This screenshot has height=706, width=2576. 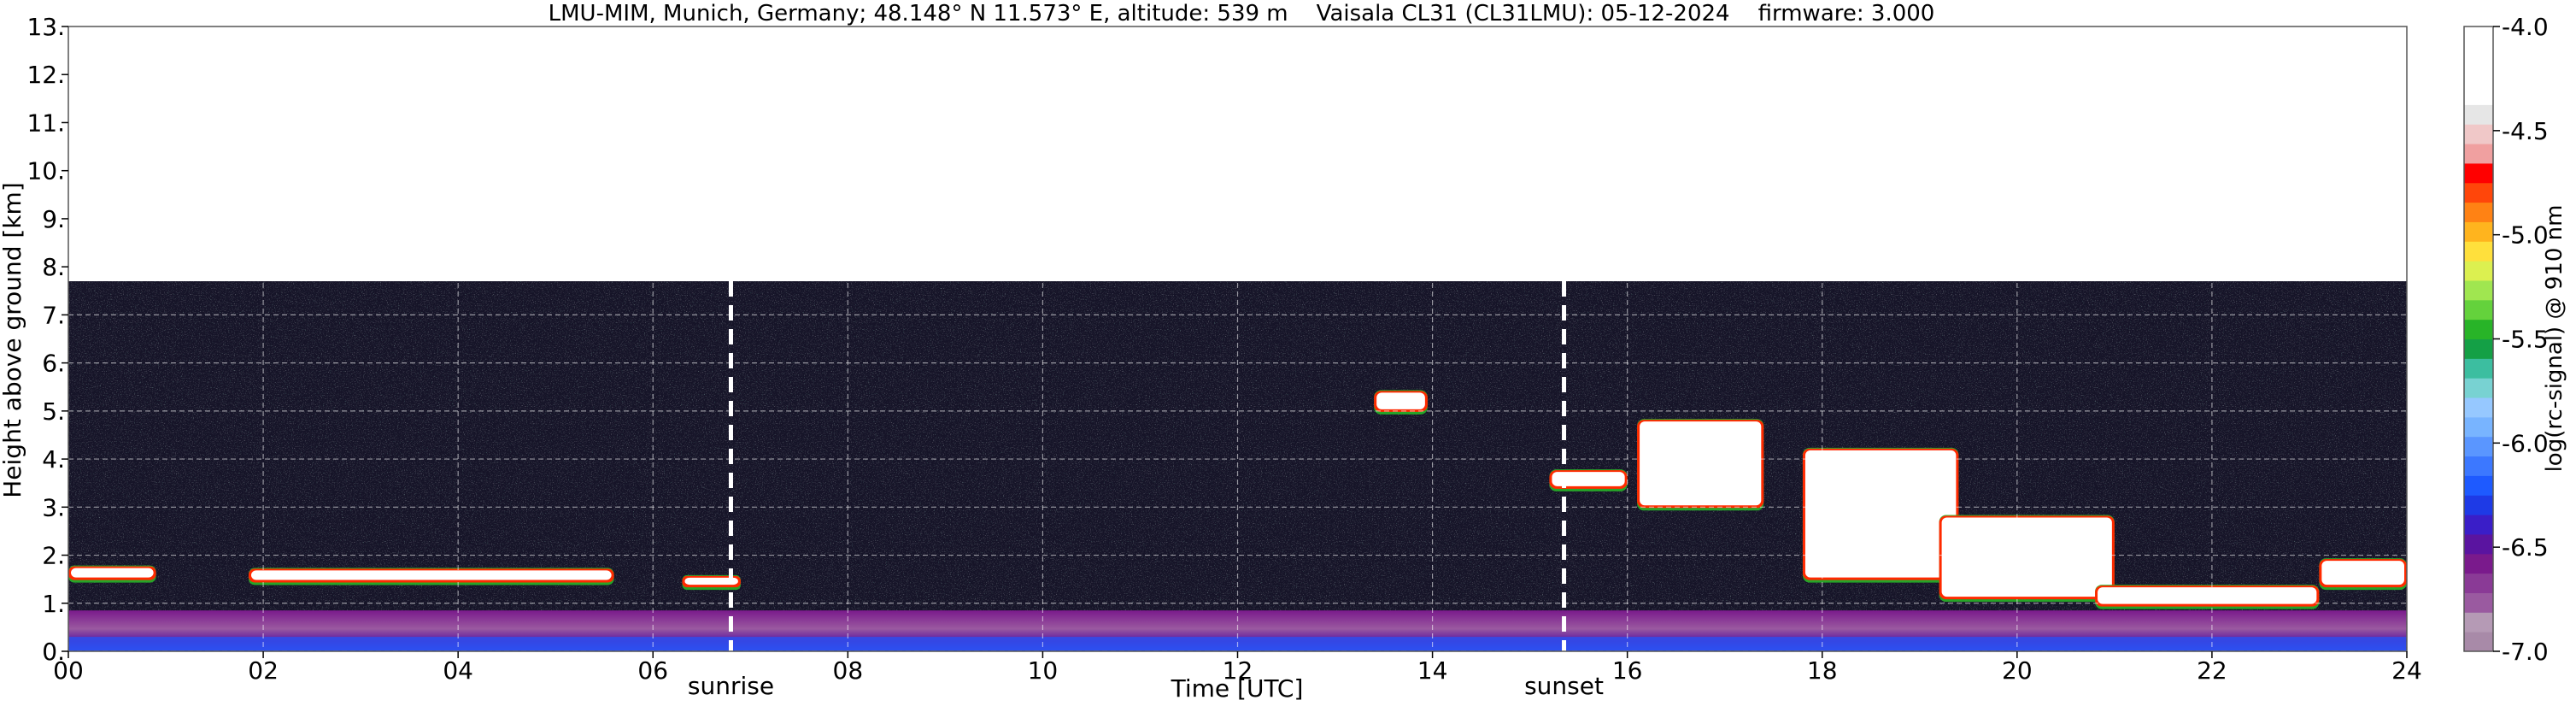 I want to click on x-tick-label: 00, so click(x=68, y=670).